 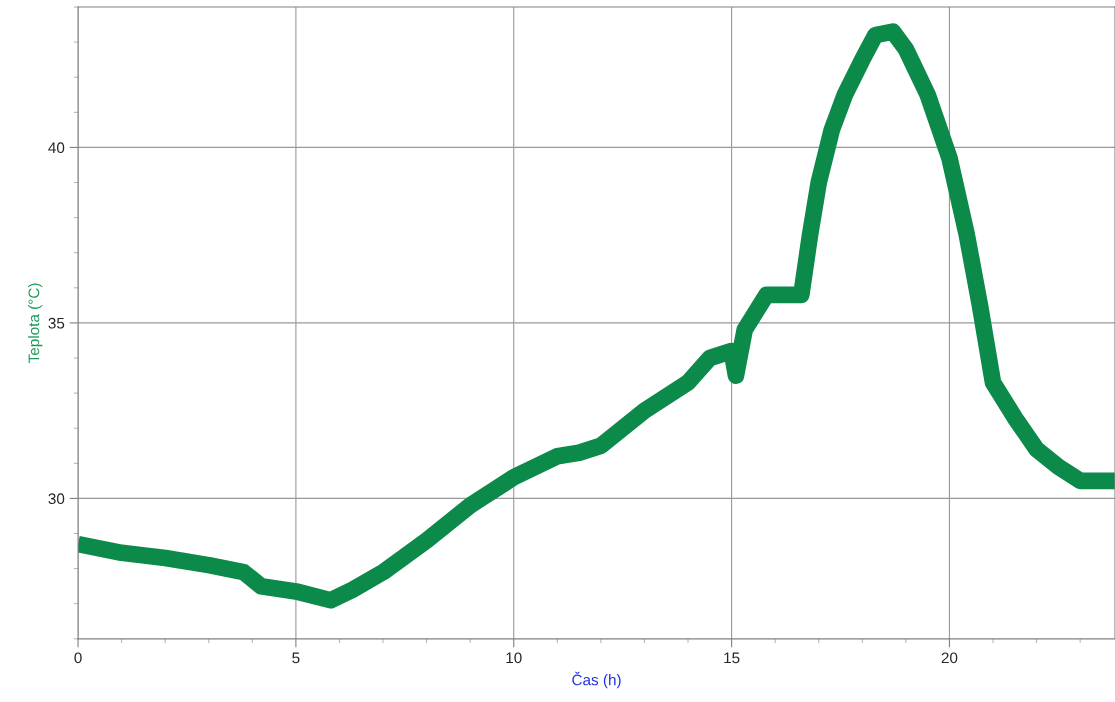 I want to click on y-tick-label: 30, so click(x=56, y=499).